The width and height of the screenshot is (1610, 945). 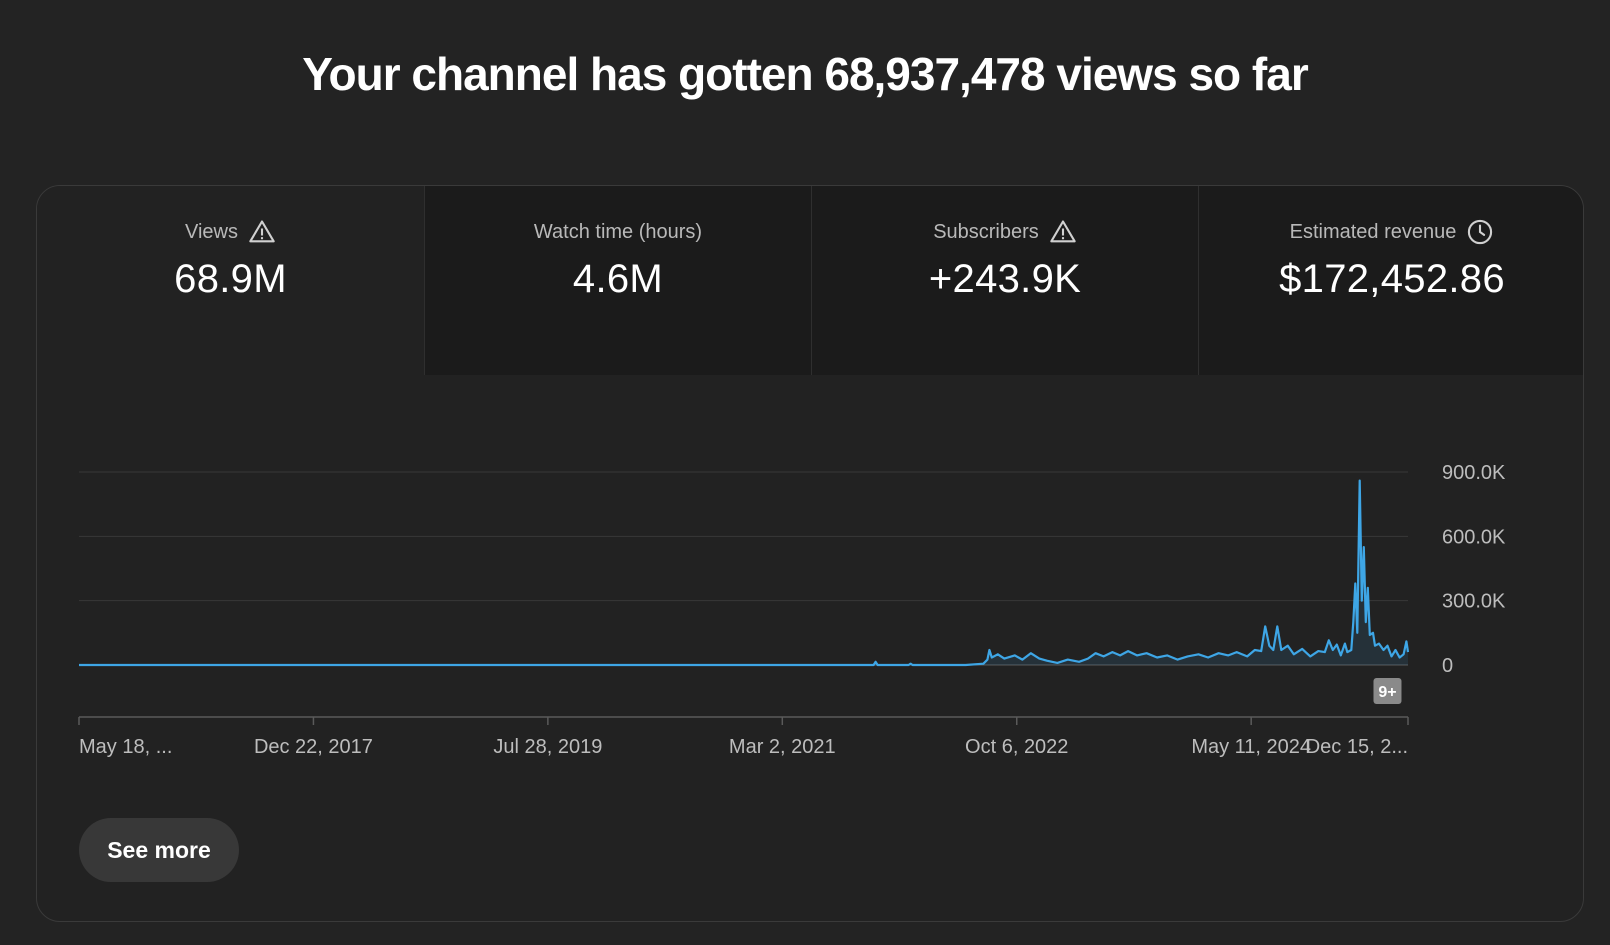 I want to click on tab-watch-time: Watch time (hours) 4.6M, so click(x=617, y=280).